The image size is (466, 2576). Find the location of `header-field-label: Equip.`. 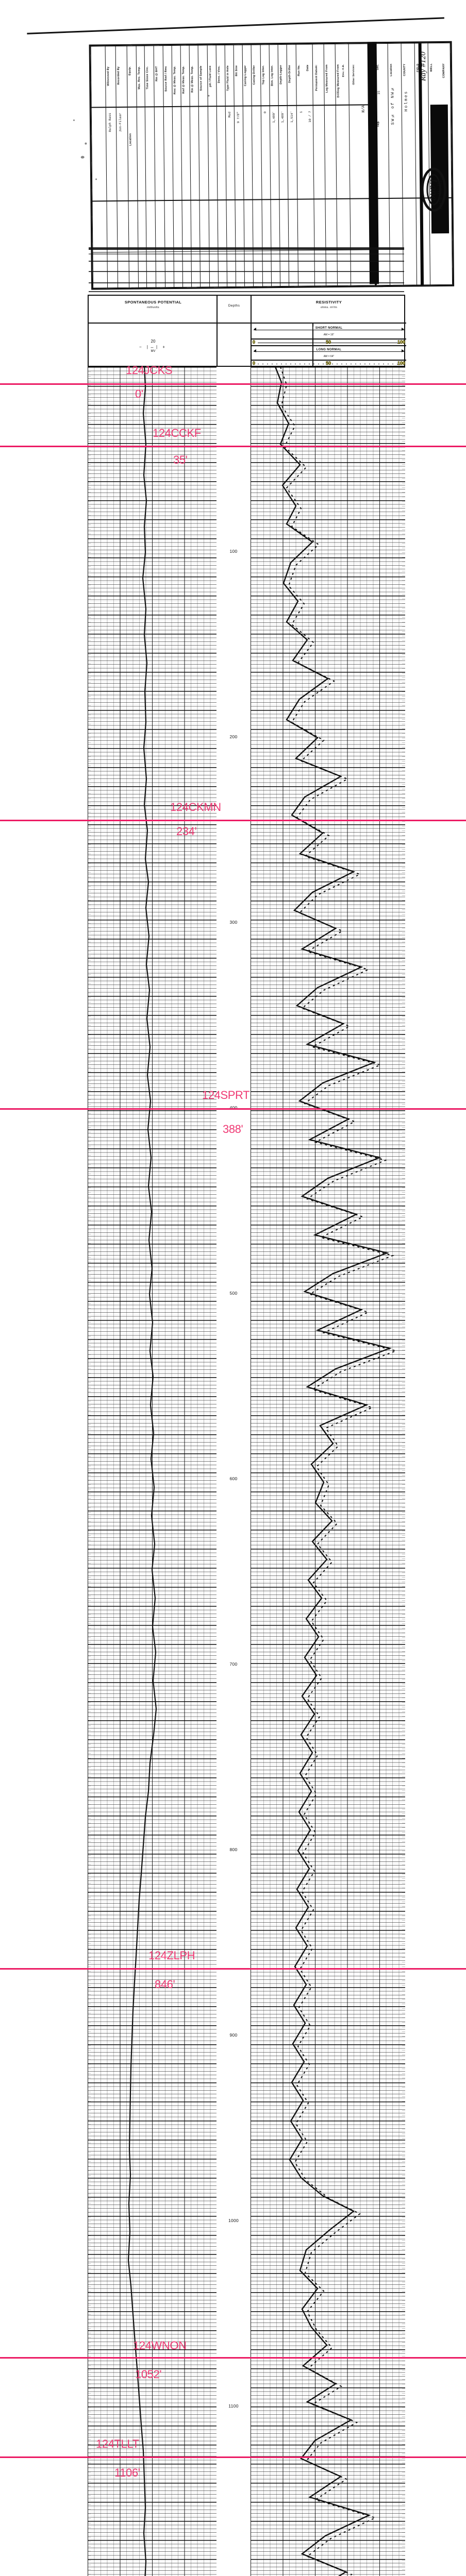

header-field-label: Equip. is located at coordinates (130, 71).